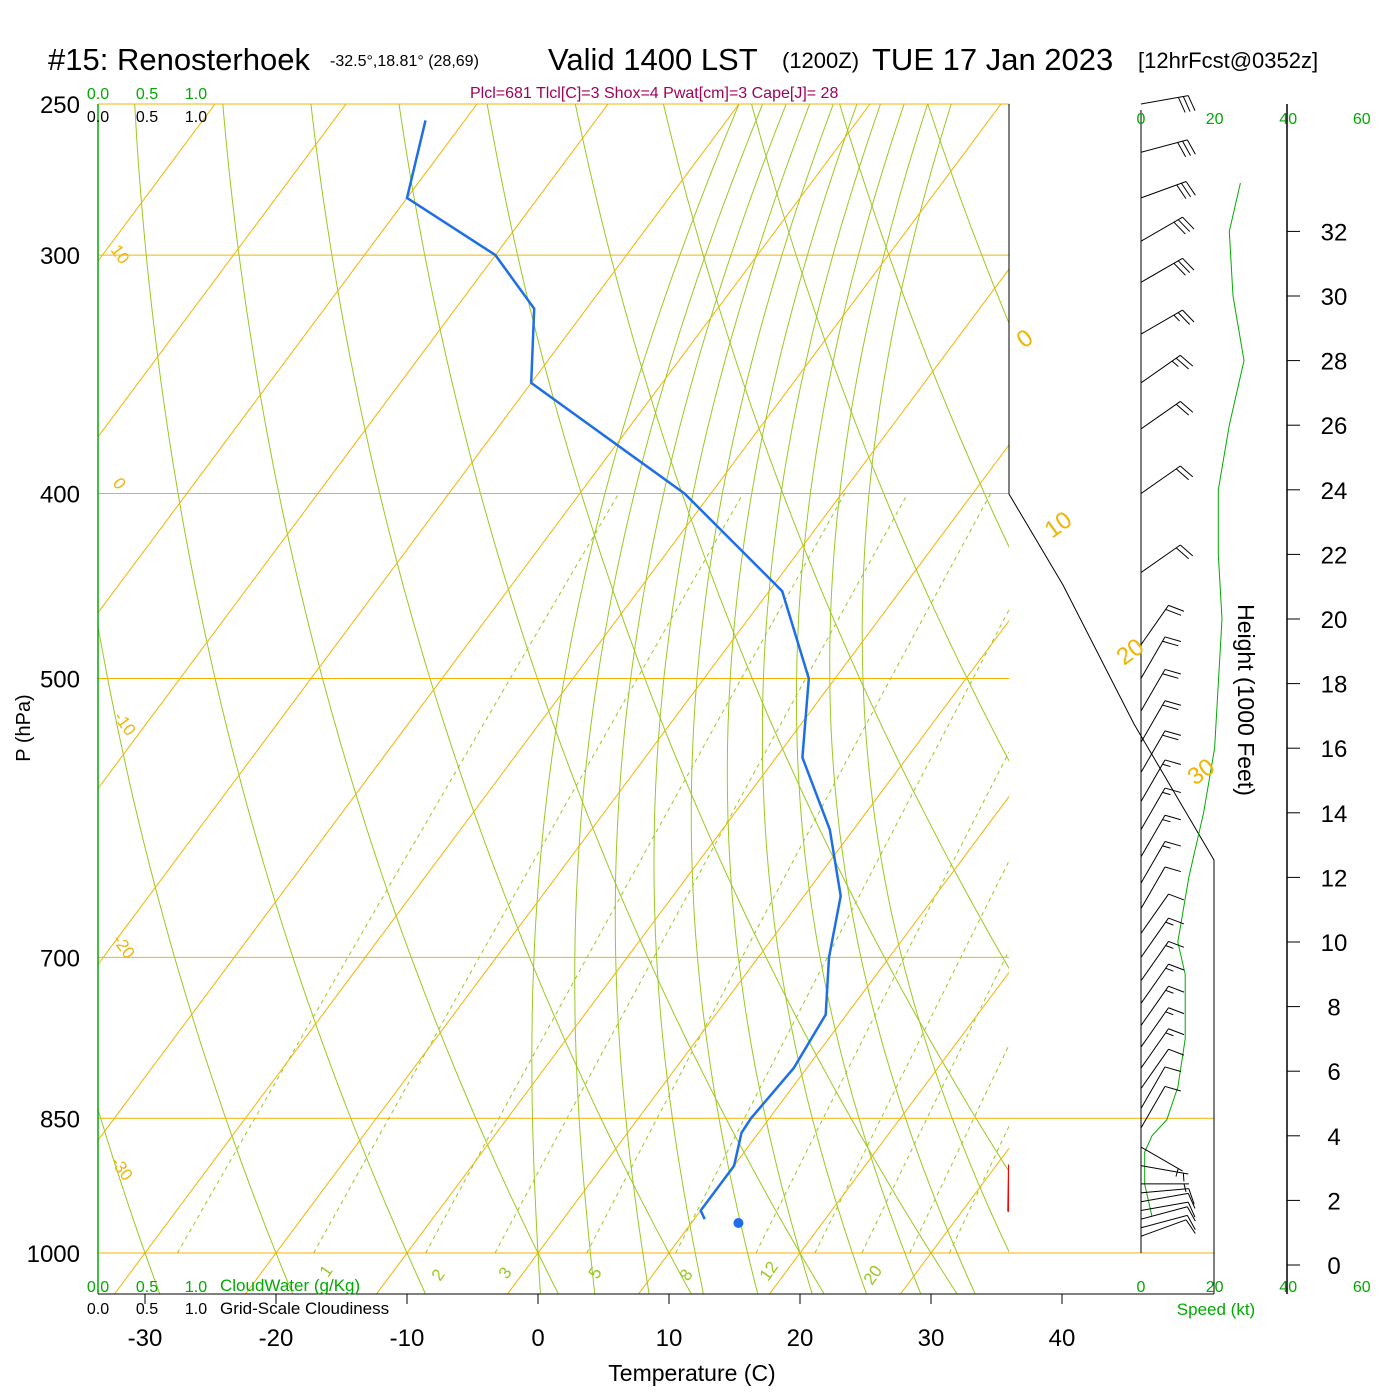 This screenshot has width=1400, height=1400. I want to click on height-axis-label: Height (1000 Feet), so click(1246, 700).